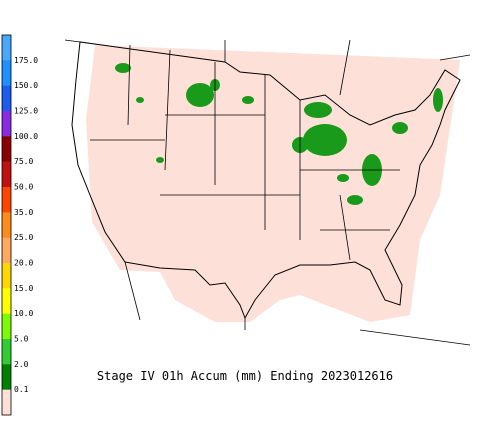  Describe the element at coordinates (21, 339) in the screenshot. I see `legend-label: 5.0` at that location.